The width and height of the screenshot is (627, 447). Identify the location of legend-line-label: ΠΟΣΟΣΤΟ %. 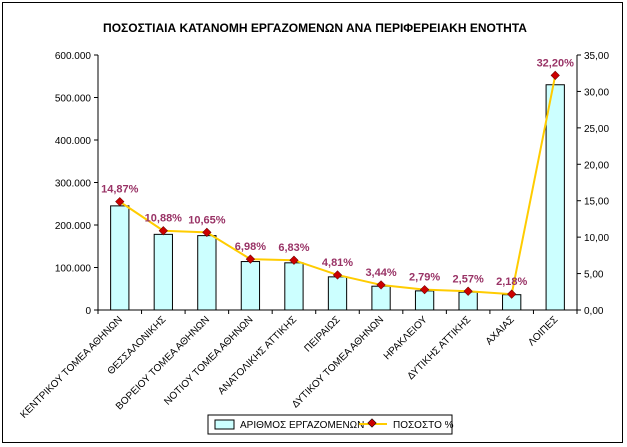
(423, 425).